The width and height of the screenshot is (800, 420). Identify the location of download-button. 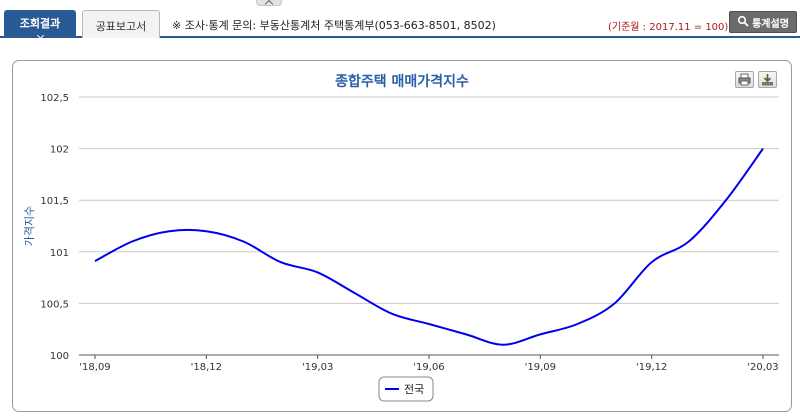
(767, 79).